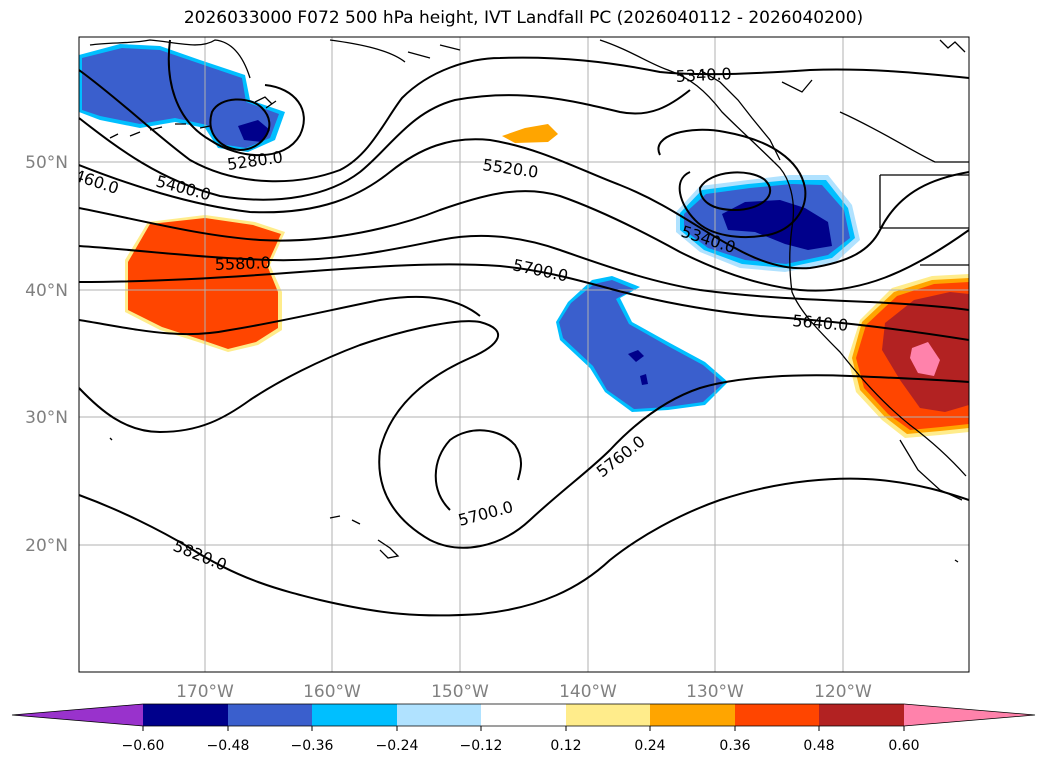 The width and height of the screenshot is (1047, 765). Describe the element at coordinates (969, 715) in the screenshot. I see `colorbar-extend-high` at that location.